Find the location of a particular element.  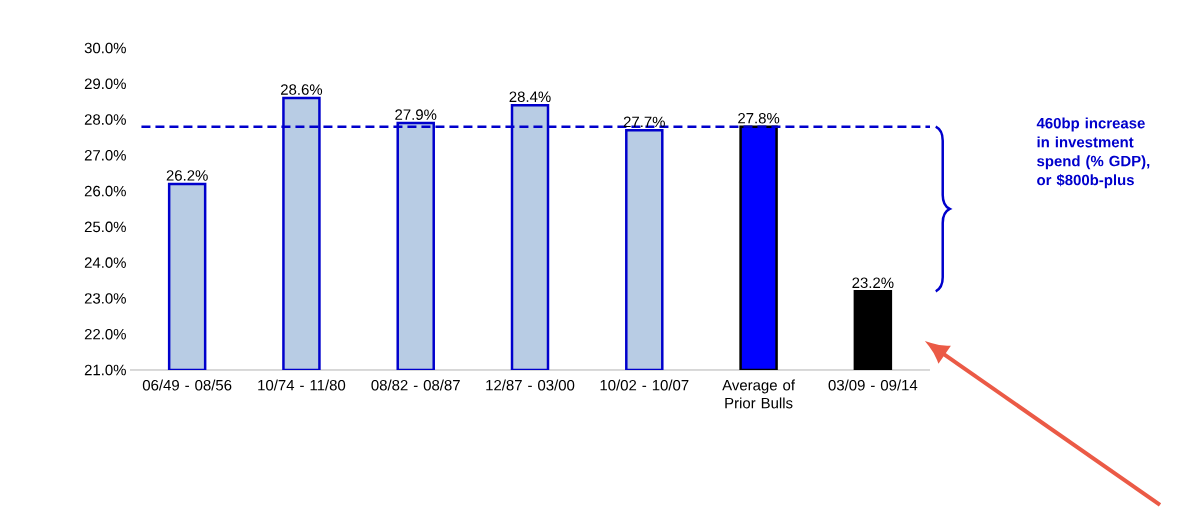

y-tick-label: 29.0% is located at coordinates (105, 84).